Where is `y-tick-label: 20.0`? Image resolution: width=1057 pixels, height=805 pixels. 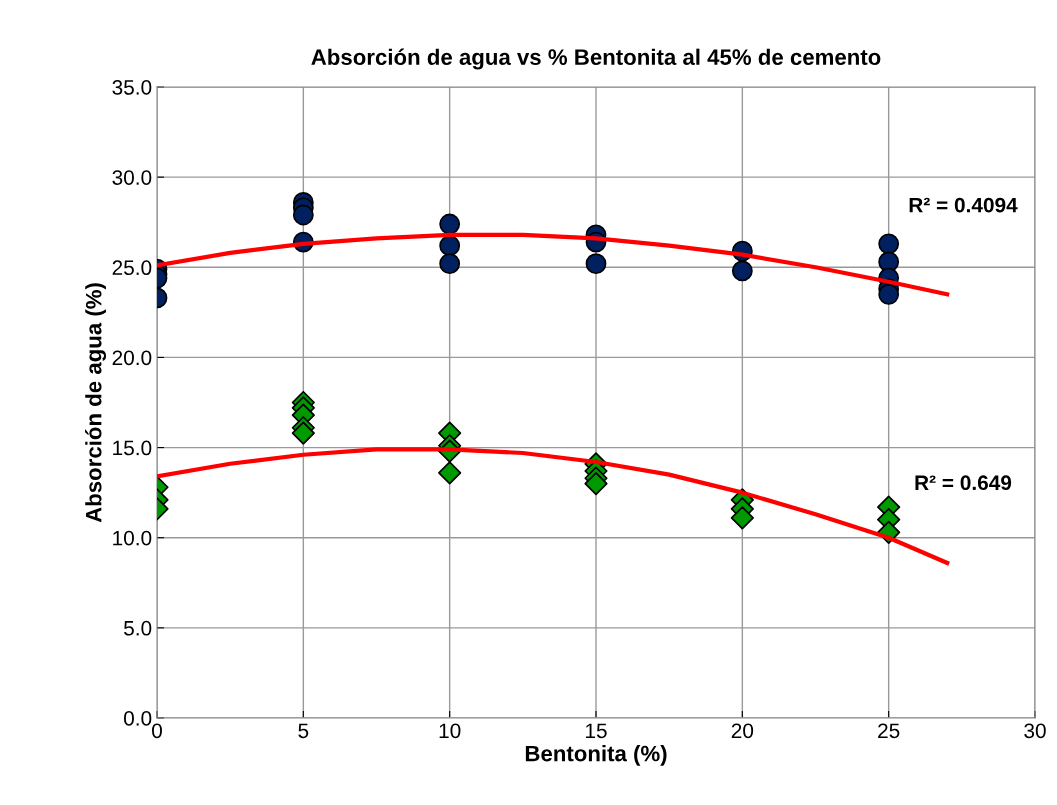 y-tick-label: 20.0 is located at coordinates (132, 358).